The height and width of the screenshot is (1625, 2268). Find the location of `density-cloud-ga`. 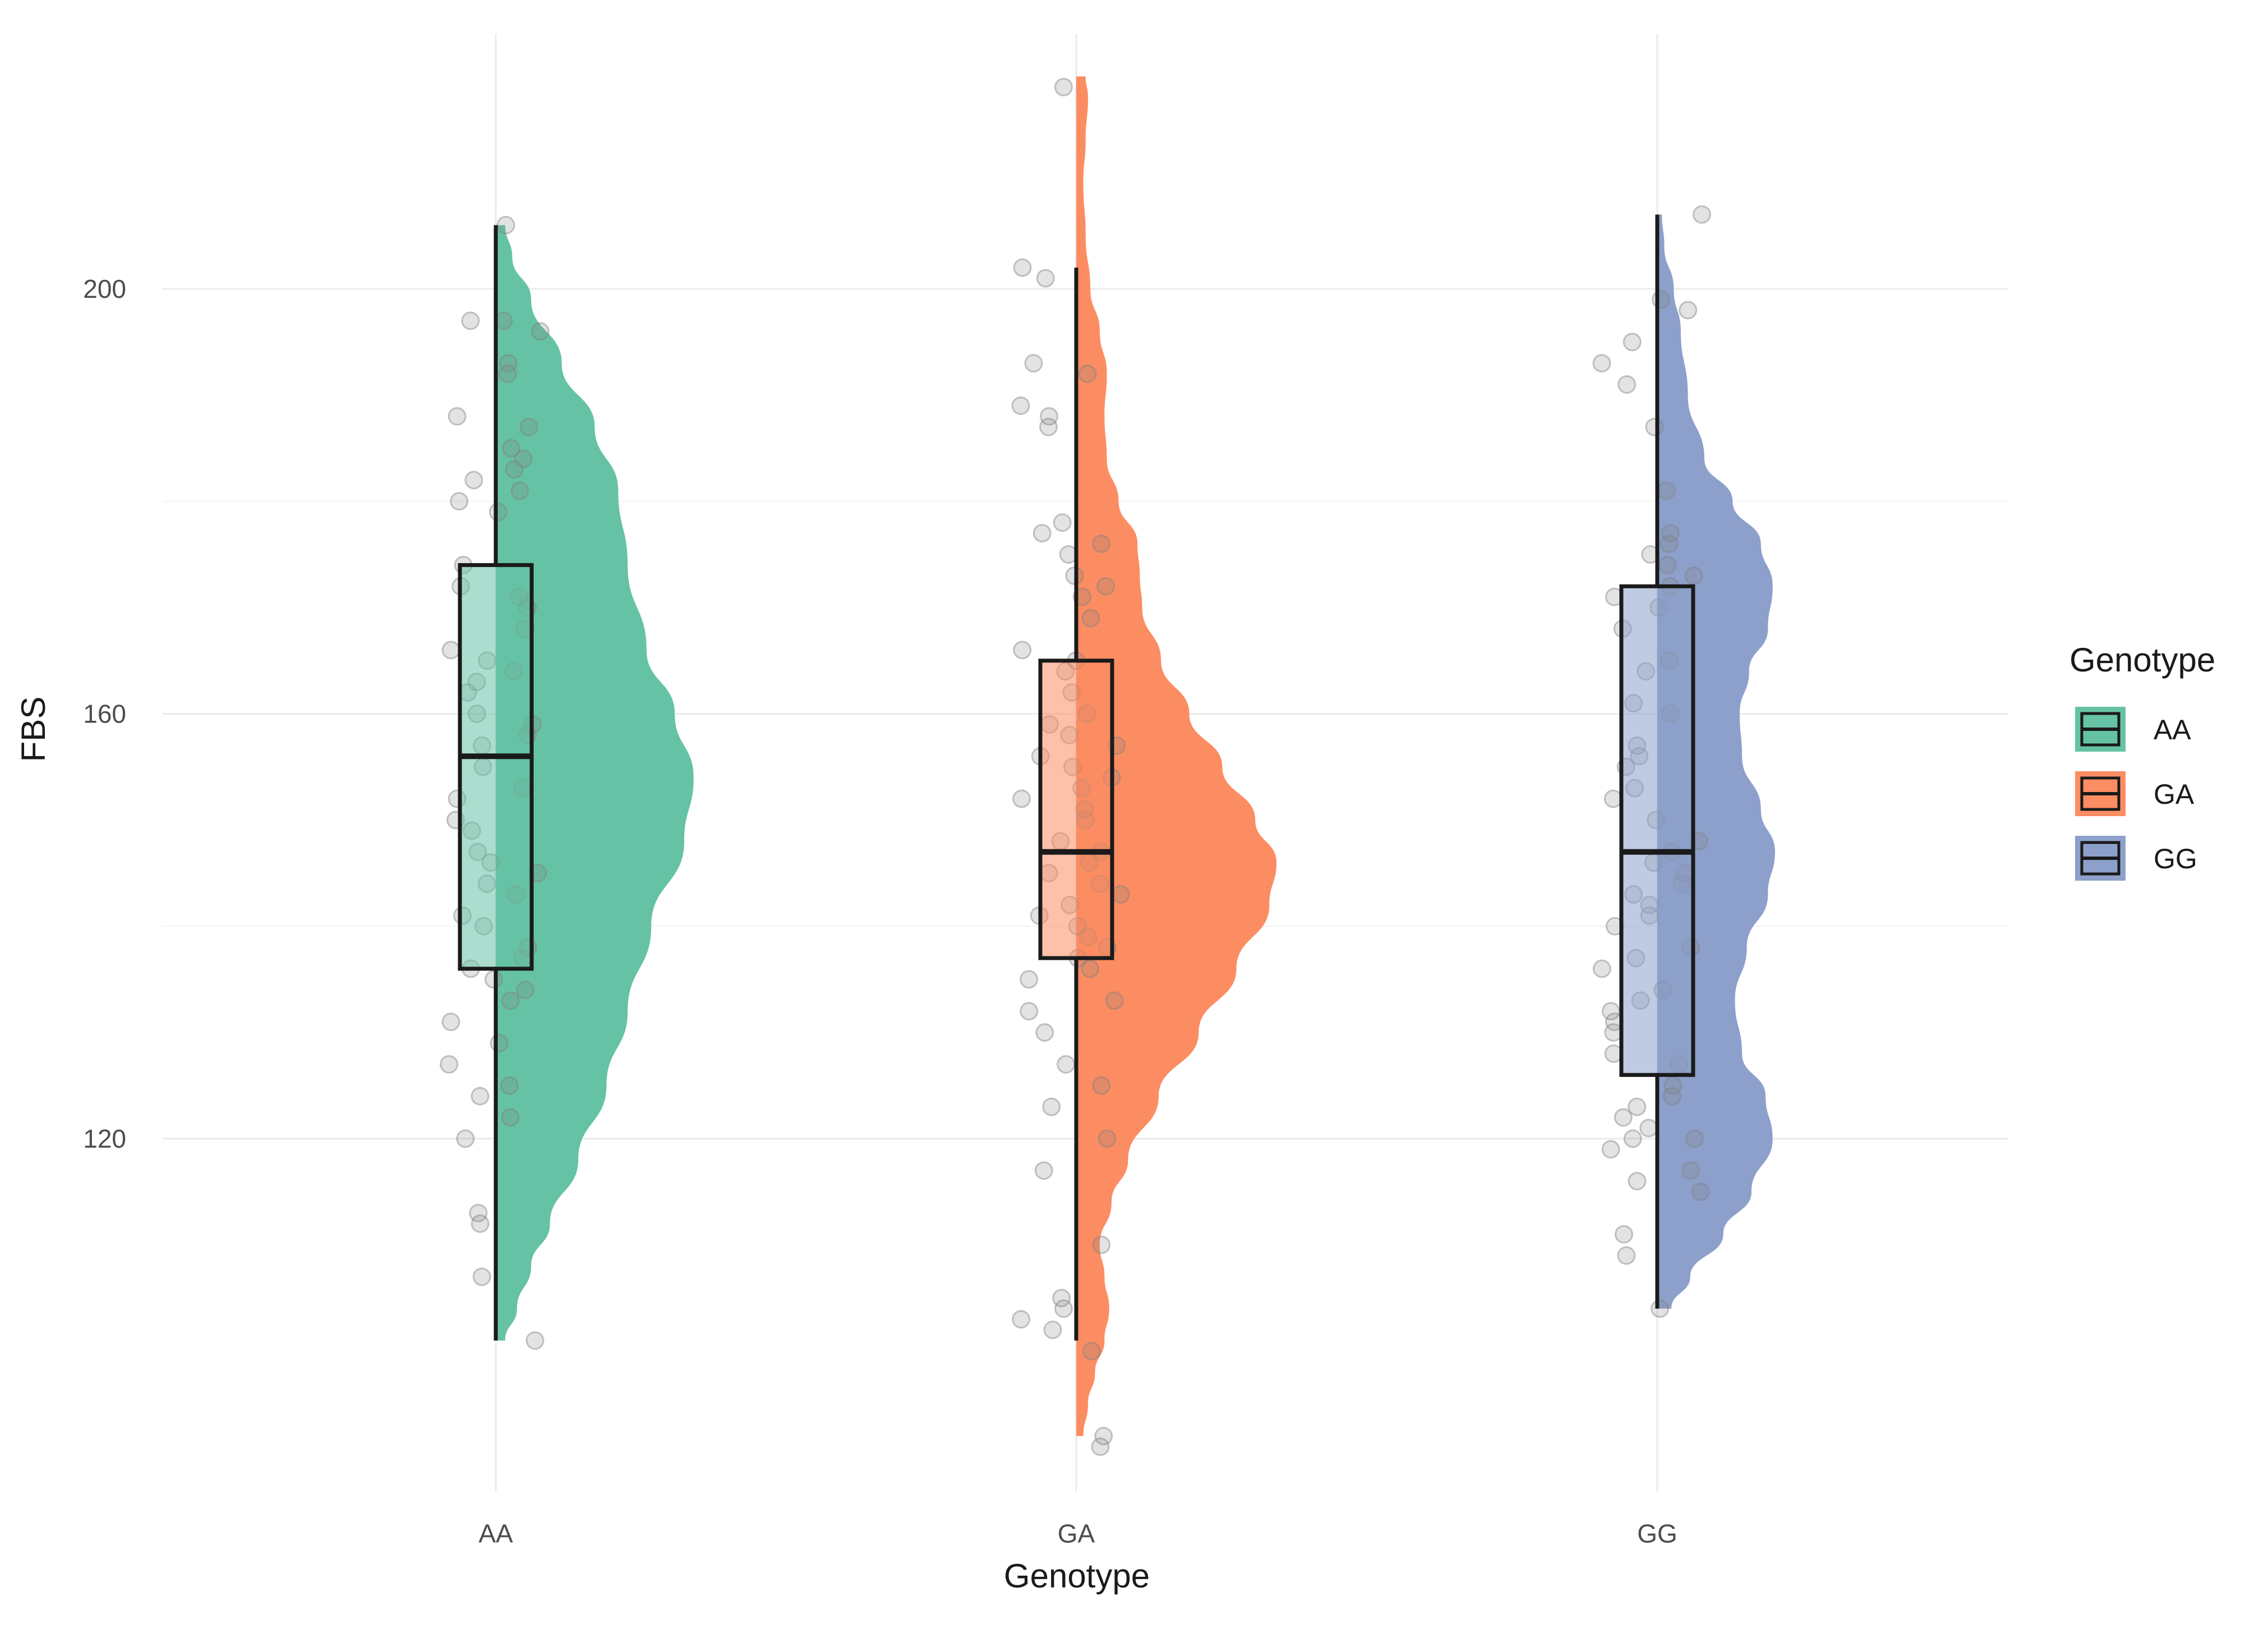

density-cloud-ga is located at coordinates (1176, 757).